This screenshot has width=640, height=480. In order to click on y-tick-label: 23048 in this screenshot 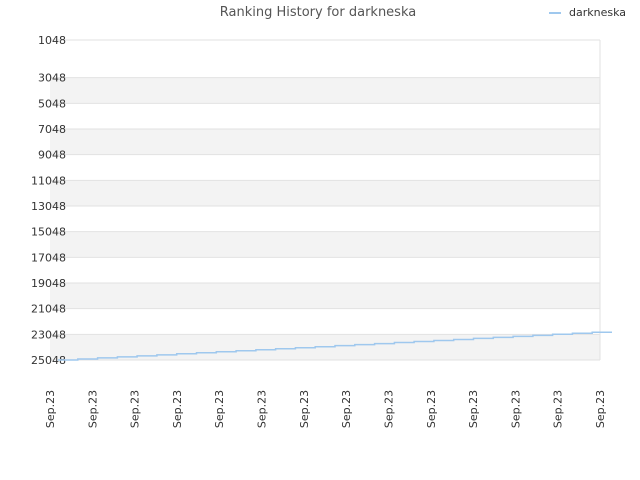, I will do `click(48, 334)`.